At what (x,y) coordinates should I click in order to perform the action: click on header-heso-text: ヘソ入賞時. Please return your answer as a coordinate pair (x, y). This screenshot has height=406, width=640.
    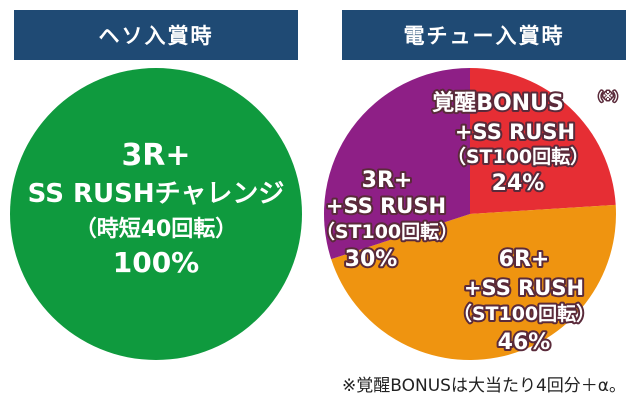
    Looking at the image, I should click on (156, 36).